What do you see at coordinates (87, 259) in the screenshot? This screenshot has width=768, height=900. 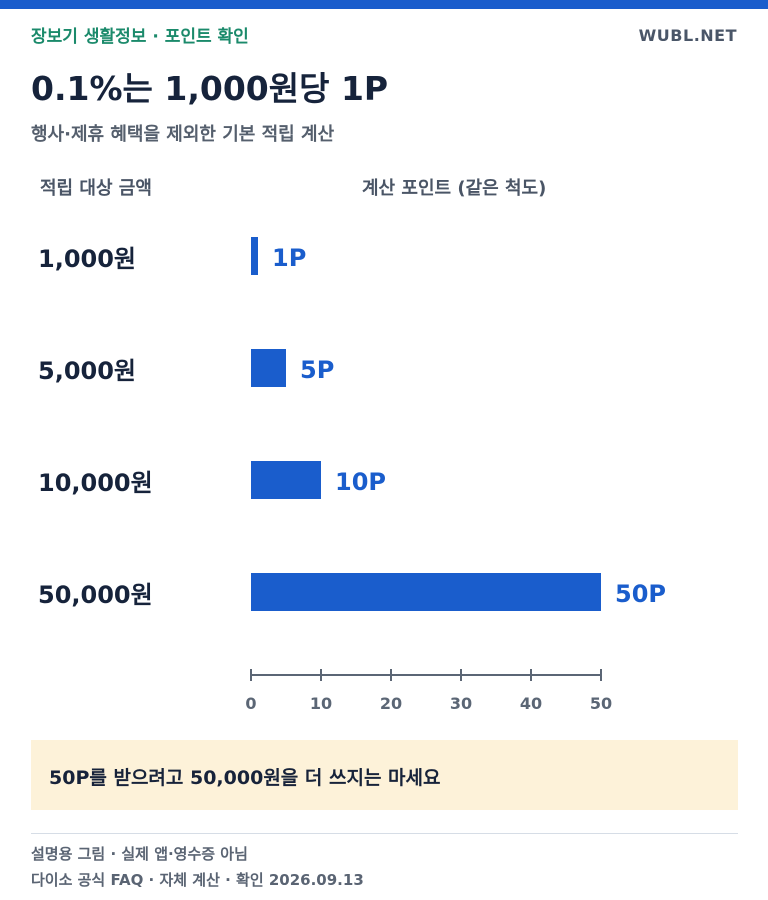 I see `category-label: 1,000원` at bounding box center [87, 259].